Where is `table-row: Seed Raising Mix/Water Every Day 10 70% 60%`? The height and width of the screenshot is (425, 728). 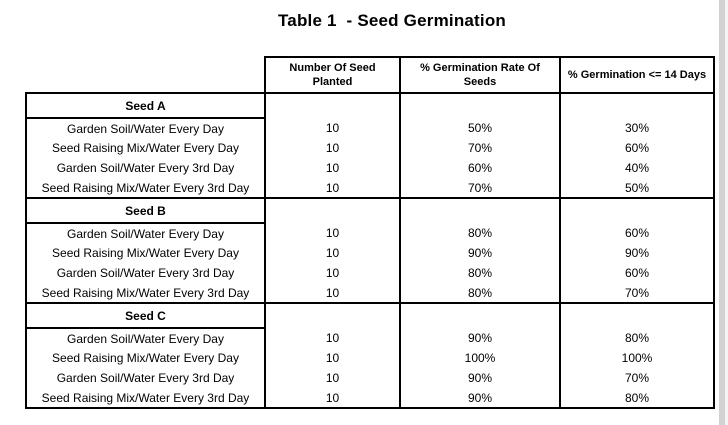
table-row: Seed Raising Mix/Water Every Day 10 70% 60% is located at coordinates (370, 148).